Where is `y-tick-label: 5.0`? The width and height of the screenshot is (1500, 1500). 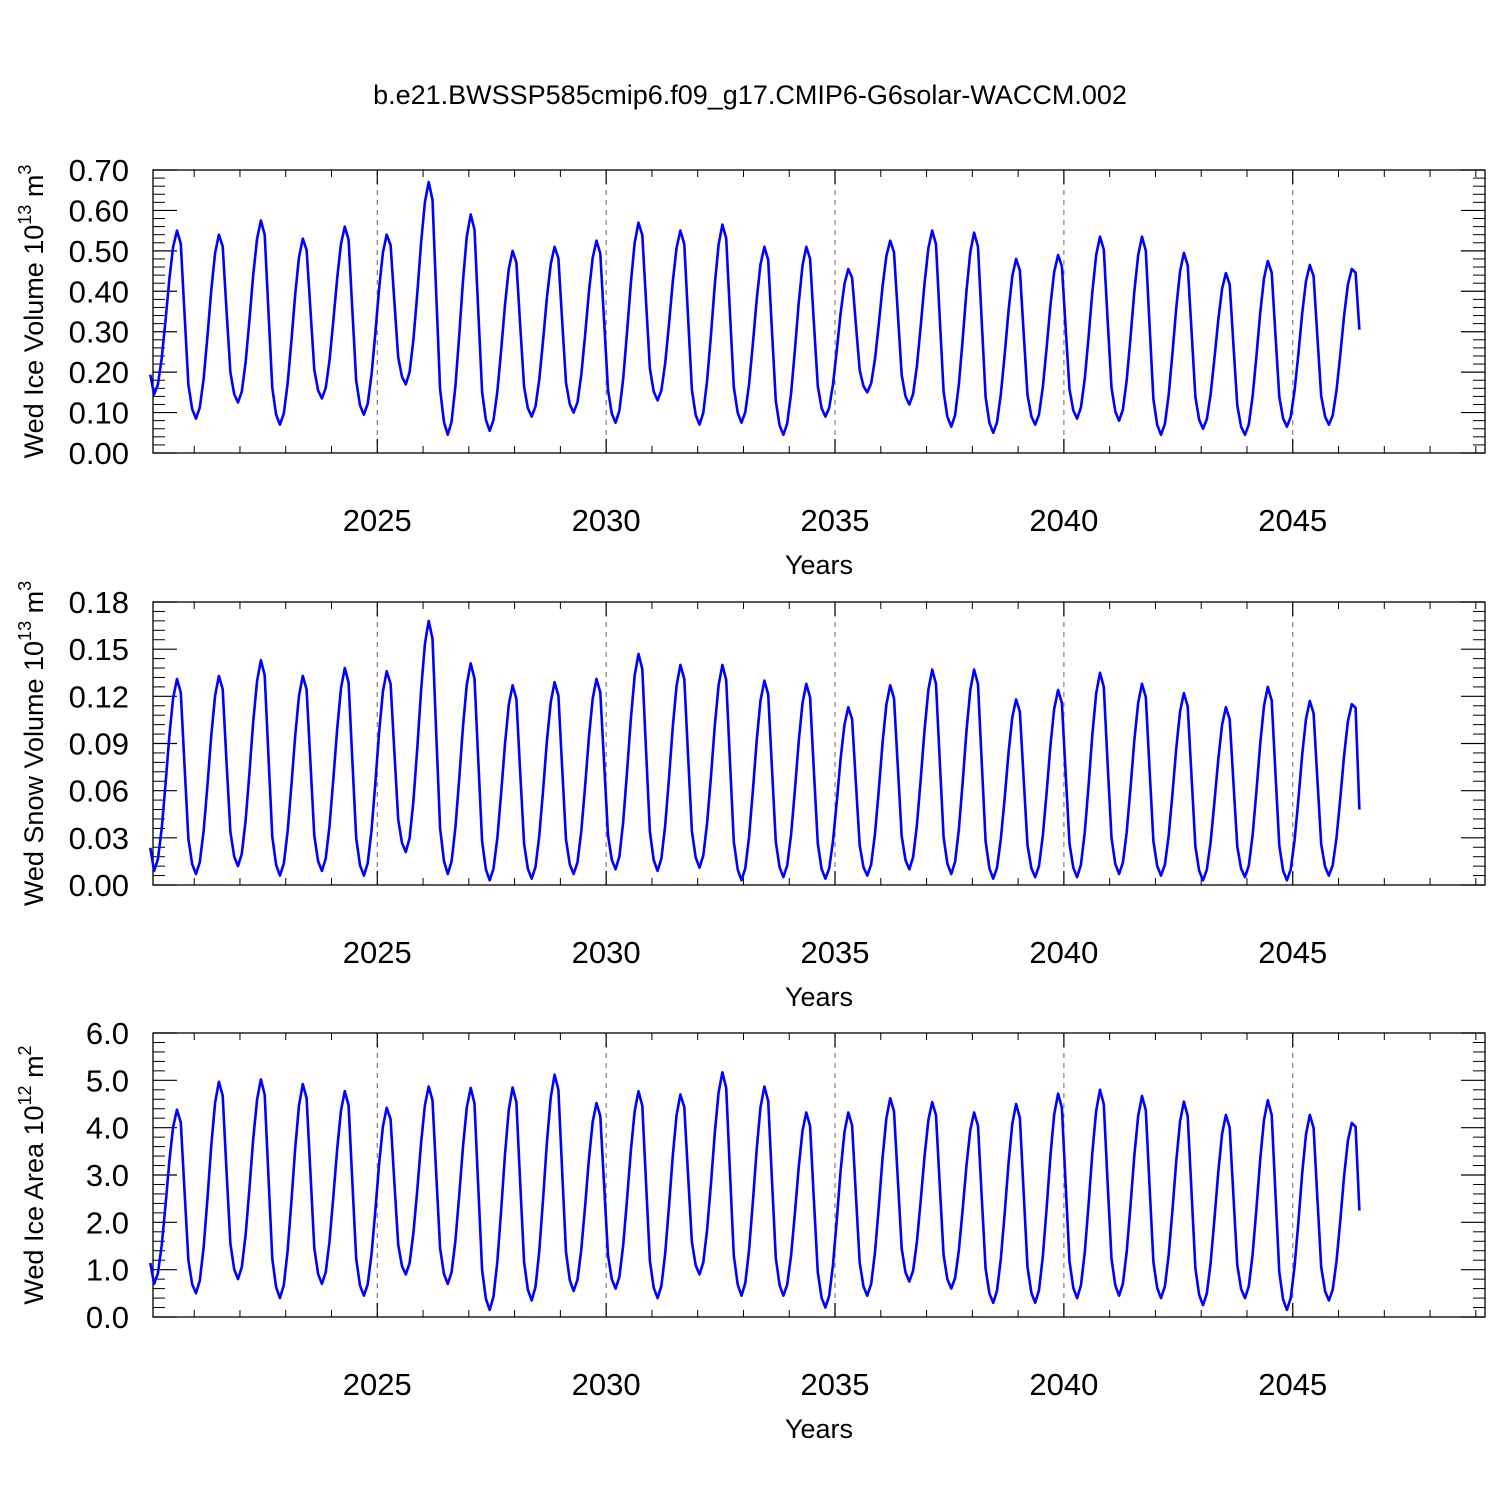
y-tick-label: 5.0 is located at coordinates (107, 1080).